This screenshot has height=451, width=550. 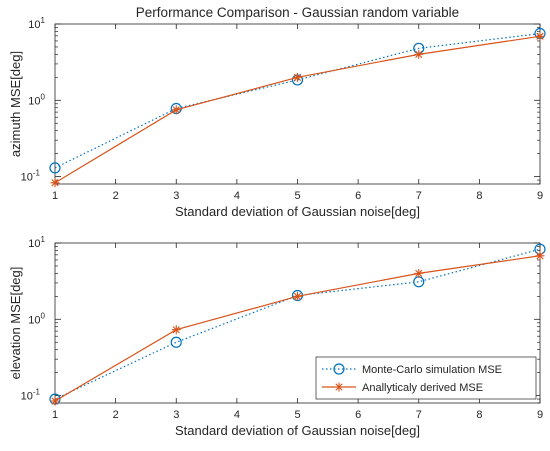 What do you see at coordinates (339, 387) in the screenshot?
I see `legend-marker-star` at bounding box center [339, 387].